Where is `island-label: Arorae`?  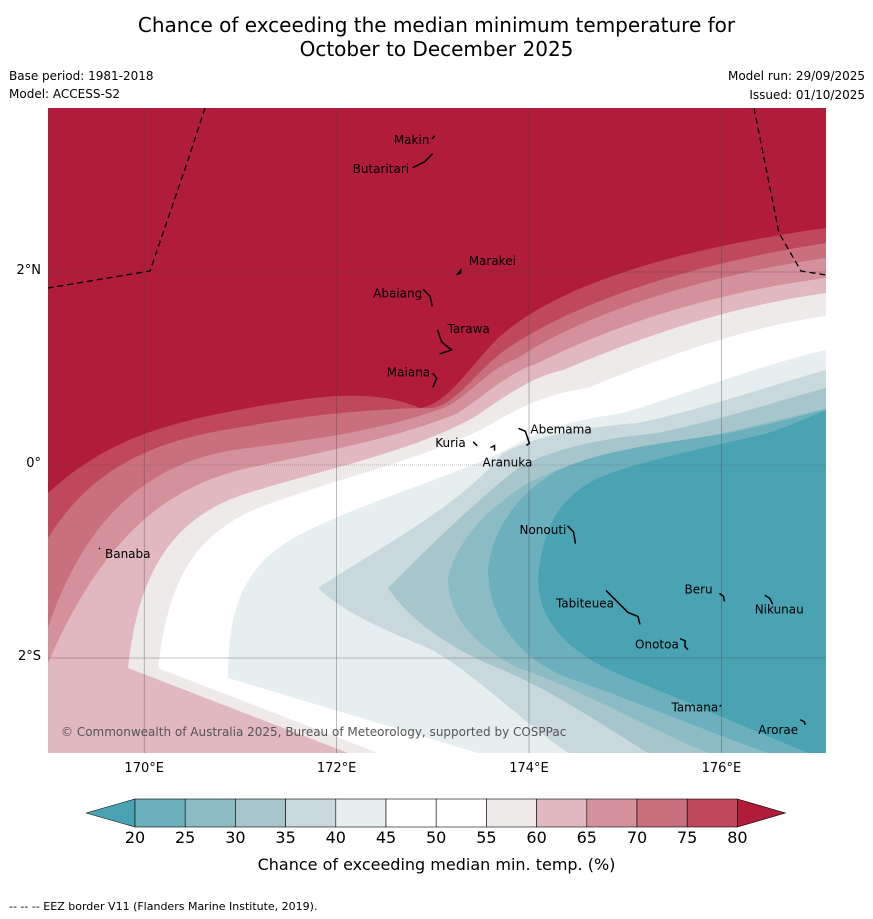 island-label: Arorae is located at coordinates (778, 730).